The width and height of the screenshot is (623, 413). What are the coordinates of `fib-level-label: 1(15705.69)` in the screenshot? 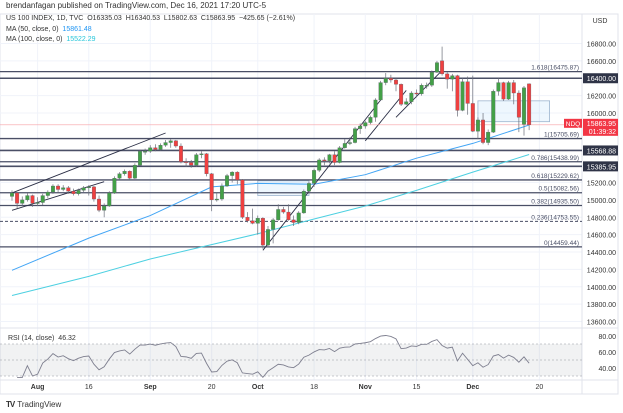 It's located at (561, 135).